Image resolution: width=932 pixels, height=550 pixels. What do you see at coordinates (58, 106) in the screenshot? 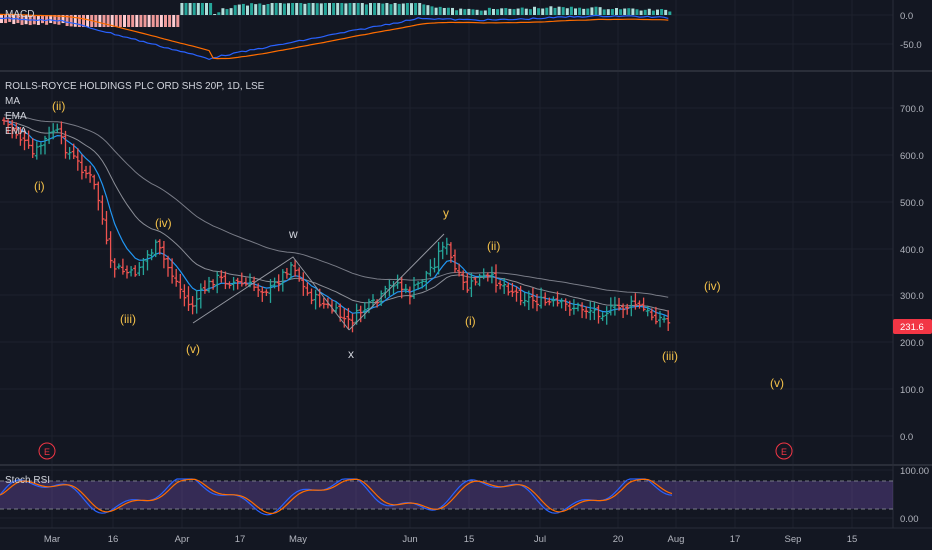
I see `wave-label-ii: (ii)` at bounding box center [58, 106].